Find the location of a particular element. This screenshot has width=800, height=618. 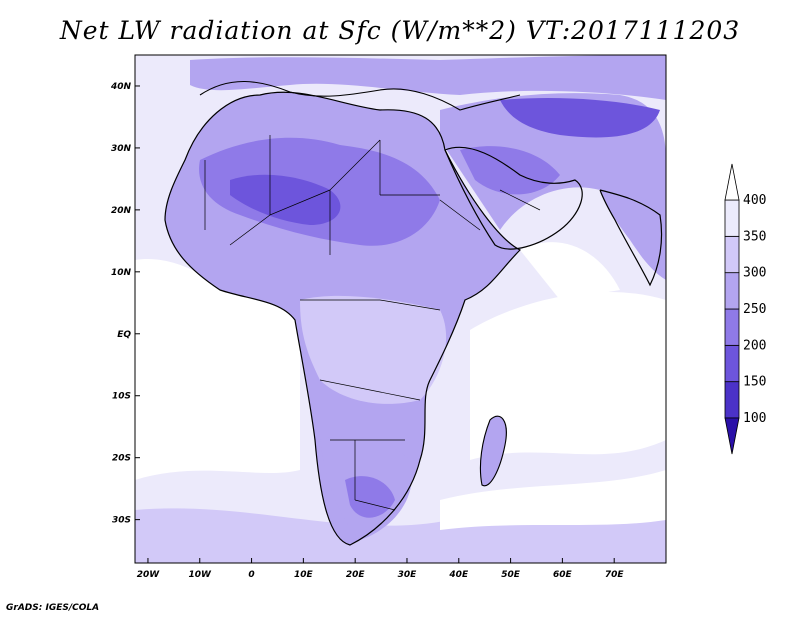

europe-land is located at coordinates (428, 77).